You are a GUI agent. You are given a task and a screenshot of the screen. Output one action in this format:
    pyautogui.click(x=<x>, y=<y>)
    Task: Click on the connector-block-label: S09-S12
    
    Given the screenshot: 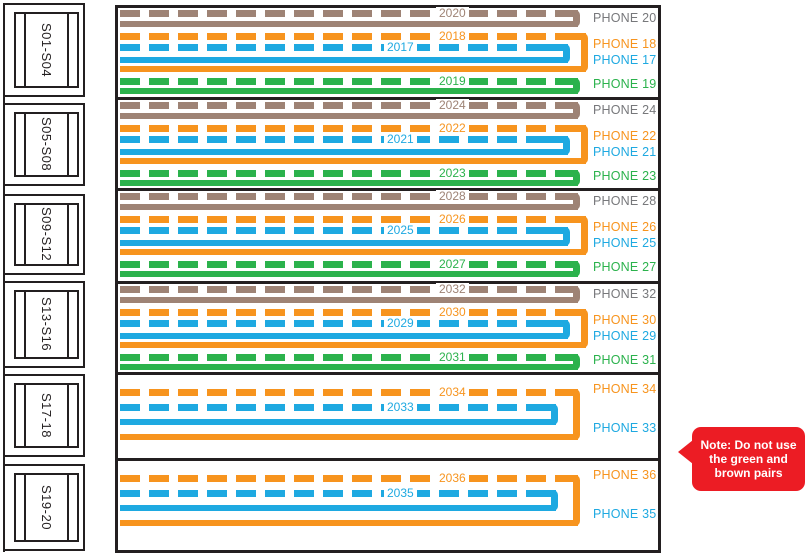 What is the action you would take?
    pyautogui.click(x=46, y=234)
    